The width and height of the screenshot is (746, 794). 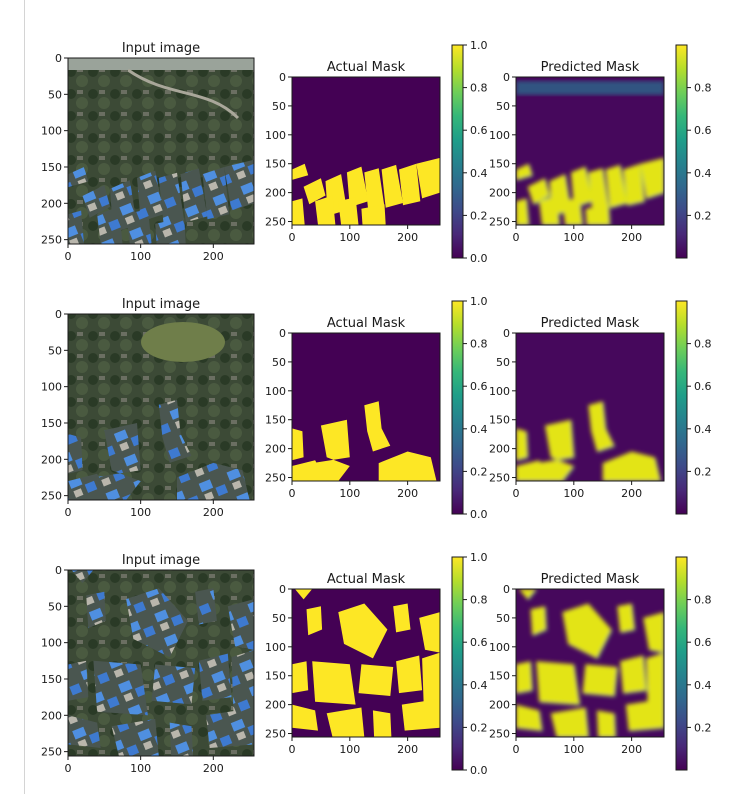 What do you see at coordinates (161, 560) in the screenshot?
I see `panel-title: Input image` at bounding box center [161, 560].